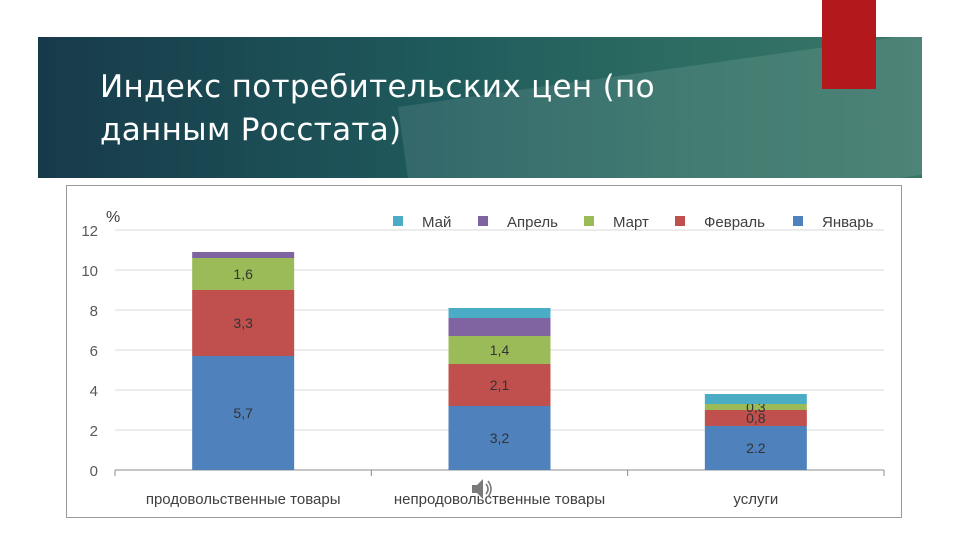 Image resolution: width=960 pixels, height=540 pixels. I want to click on data-label: 5,7, so click(243, 413).